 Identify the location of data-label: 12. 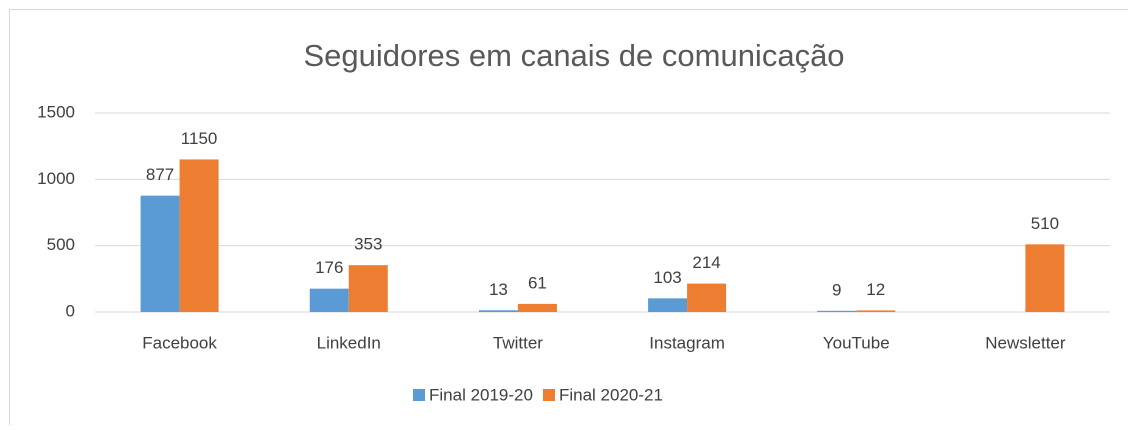
(875, 289).